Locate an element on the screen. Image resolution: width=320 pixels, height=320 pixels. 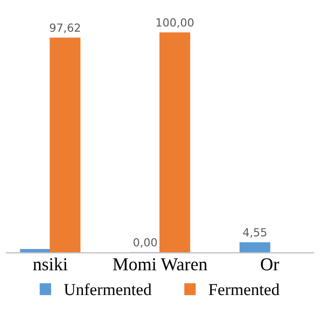
x-tick-label: Or is located at coordinates (270, 264).